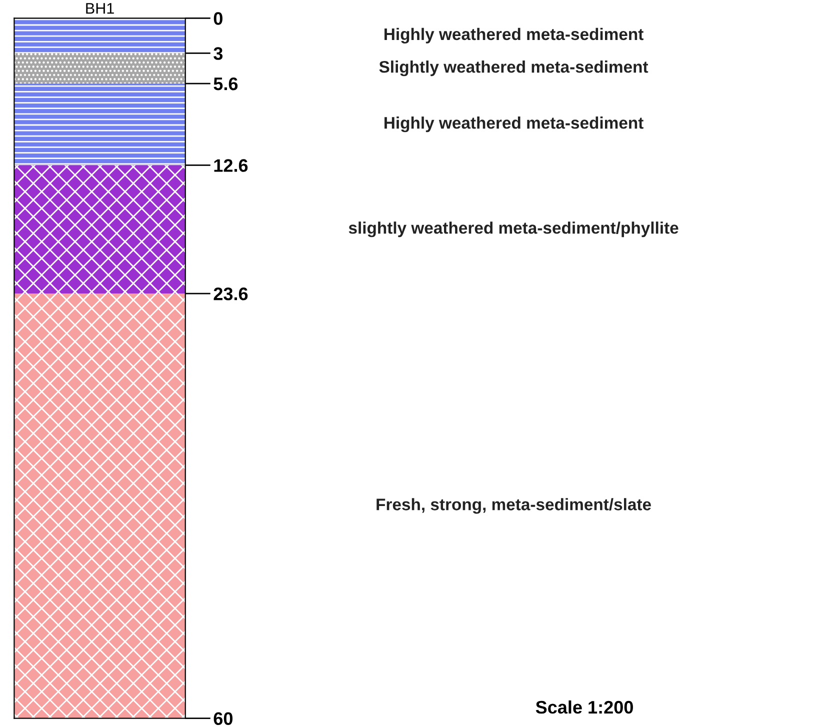 This screenshot has height=727, width=835. What do you see at coordinates (226, 83) in the screenshot?
I see `y-tick-label: 5.6` at bounding box center [226, 83].